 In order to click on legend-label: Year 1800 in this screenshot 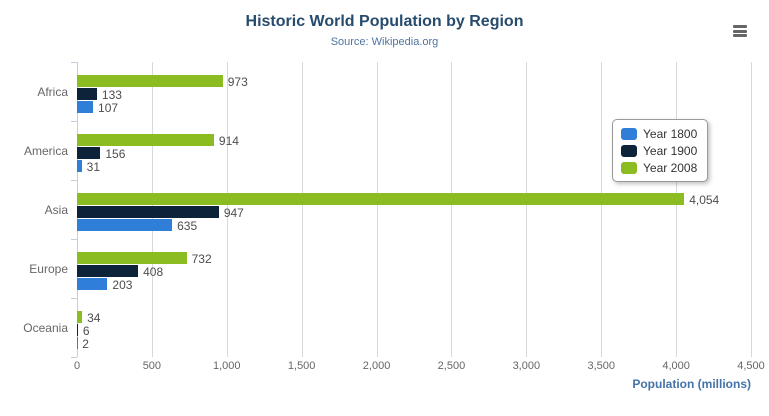, I will do `click(670, 133)`.